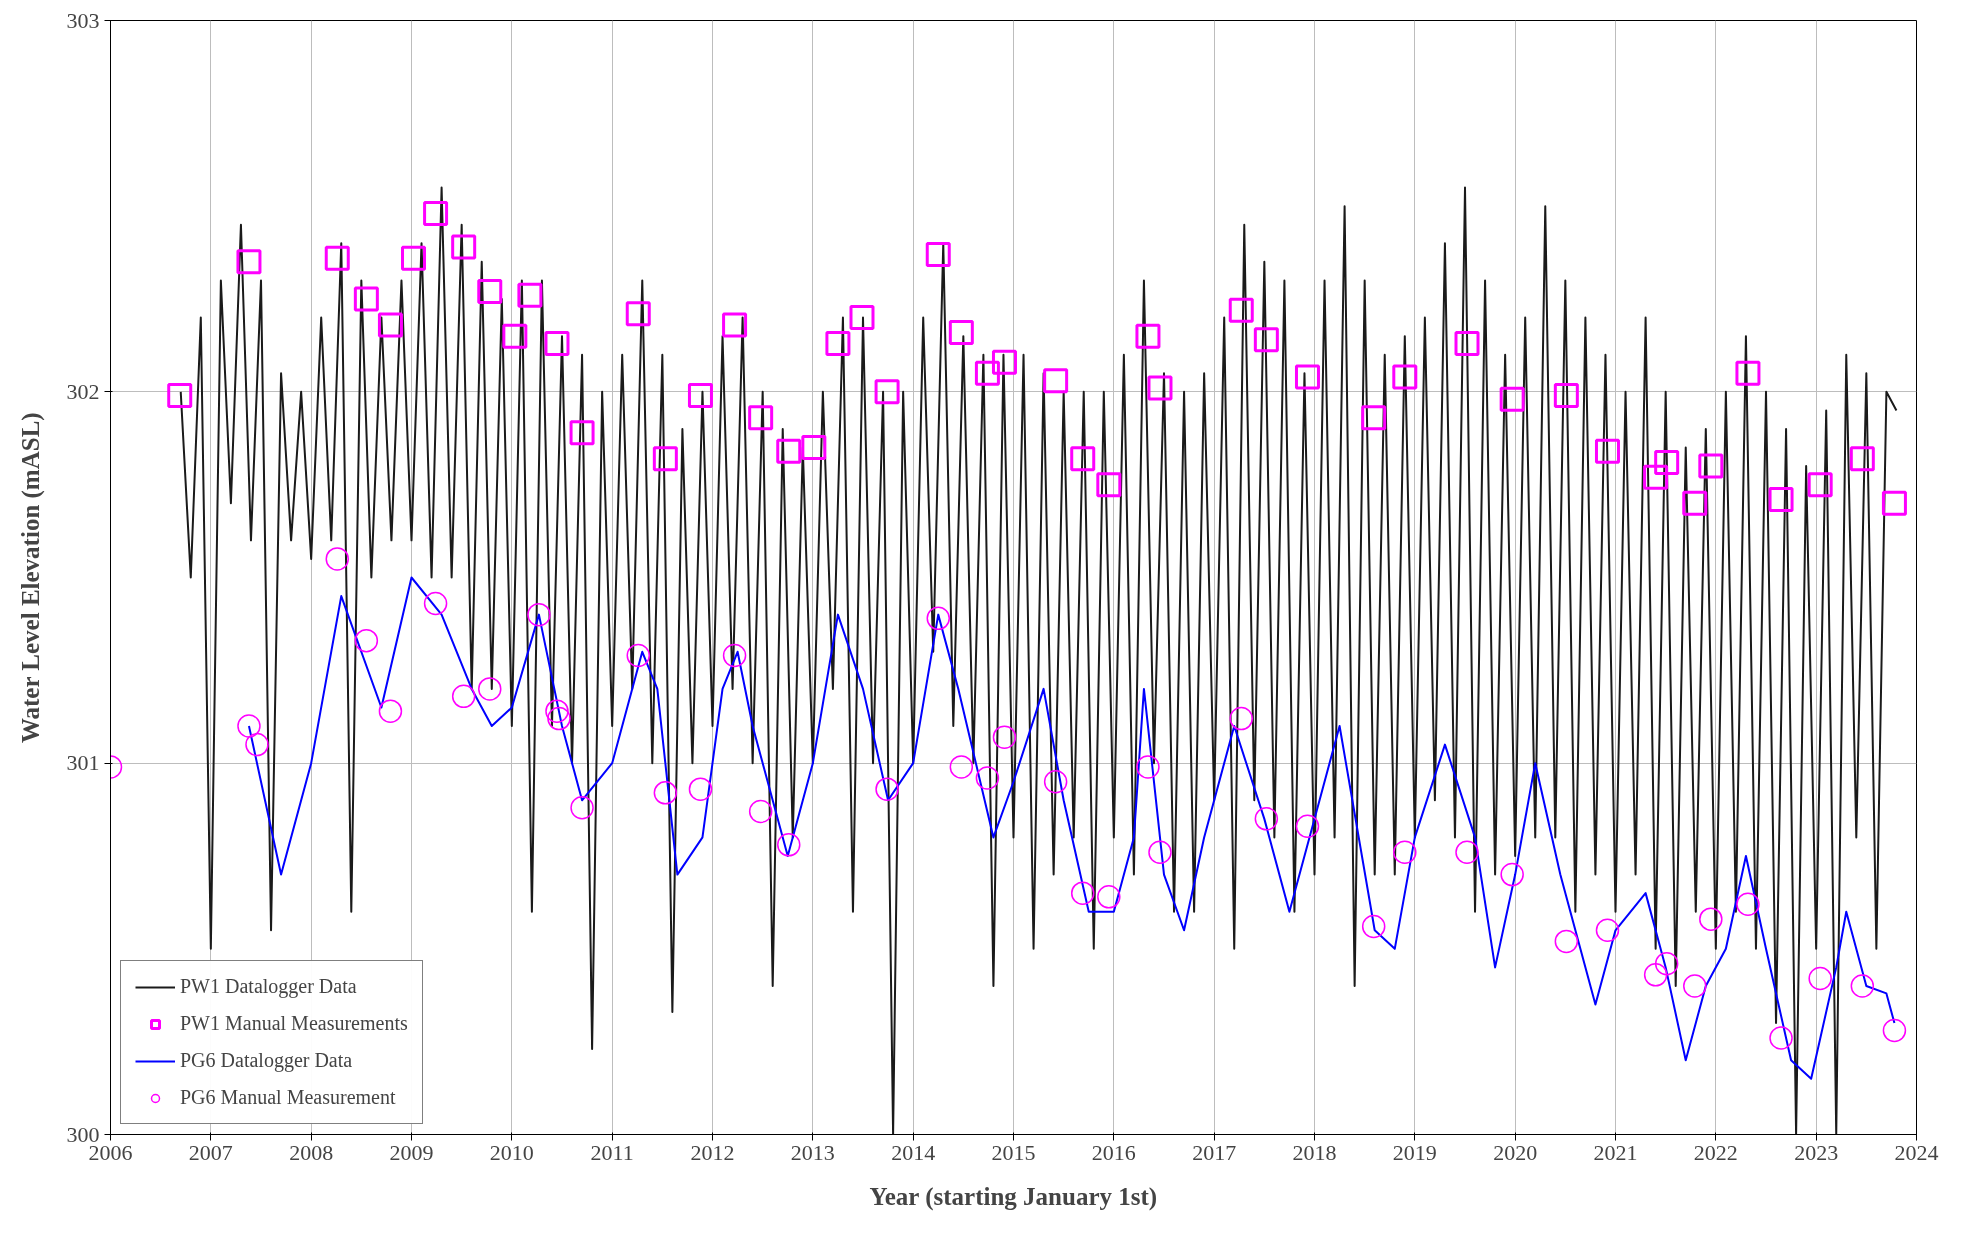 This screenshot has width=1986, height=1244. Describe the element at coordinates (1515, 1152) in the screenshot. I see `x-tick-label: 2020` at that location.